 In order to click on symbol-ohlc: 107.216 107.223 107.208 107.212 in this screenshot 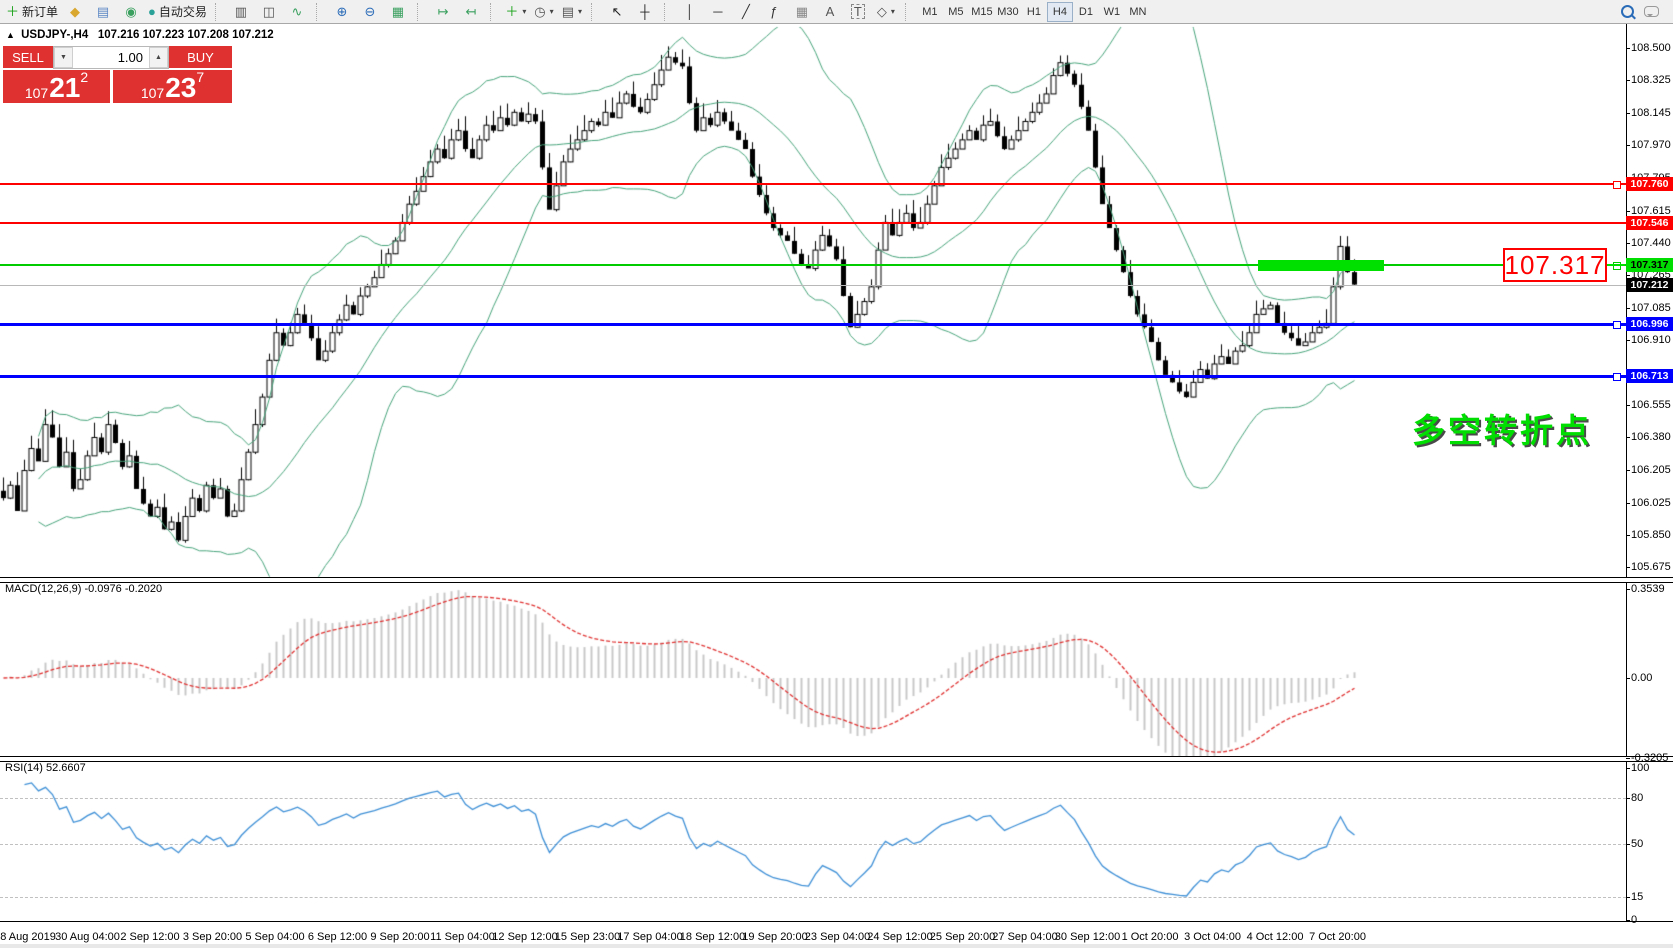, I will do `click(185, 35)`.